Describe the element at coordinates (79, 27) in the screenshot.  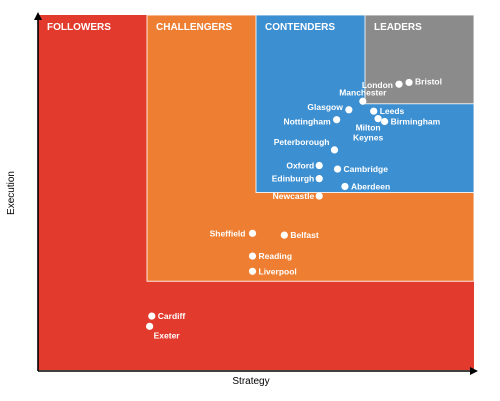
I see `zone-label-followers: FOLLOWERS` at that location.